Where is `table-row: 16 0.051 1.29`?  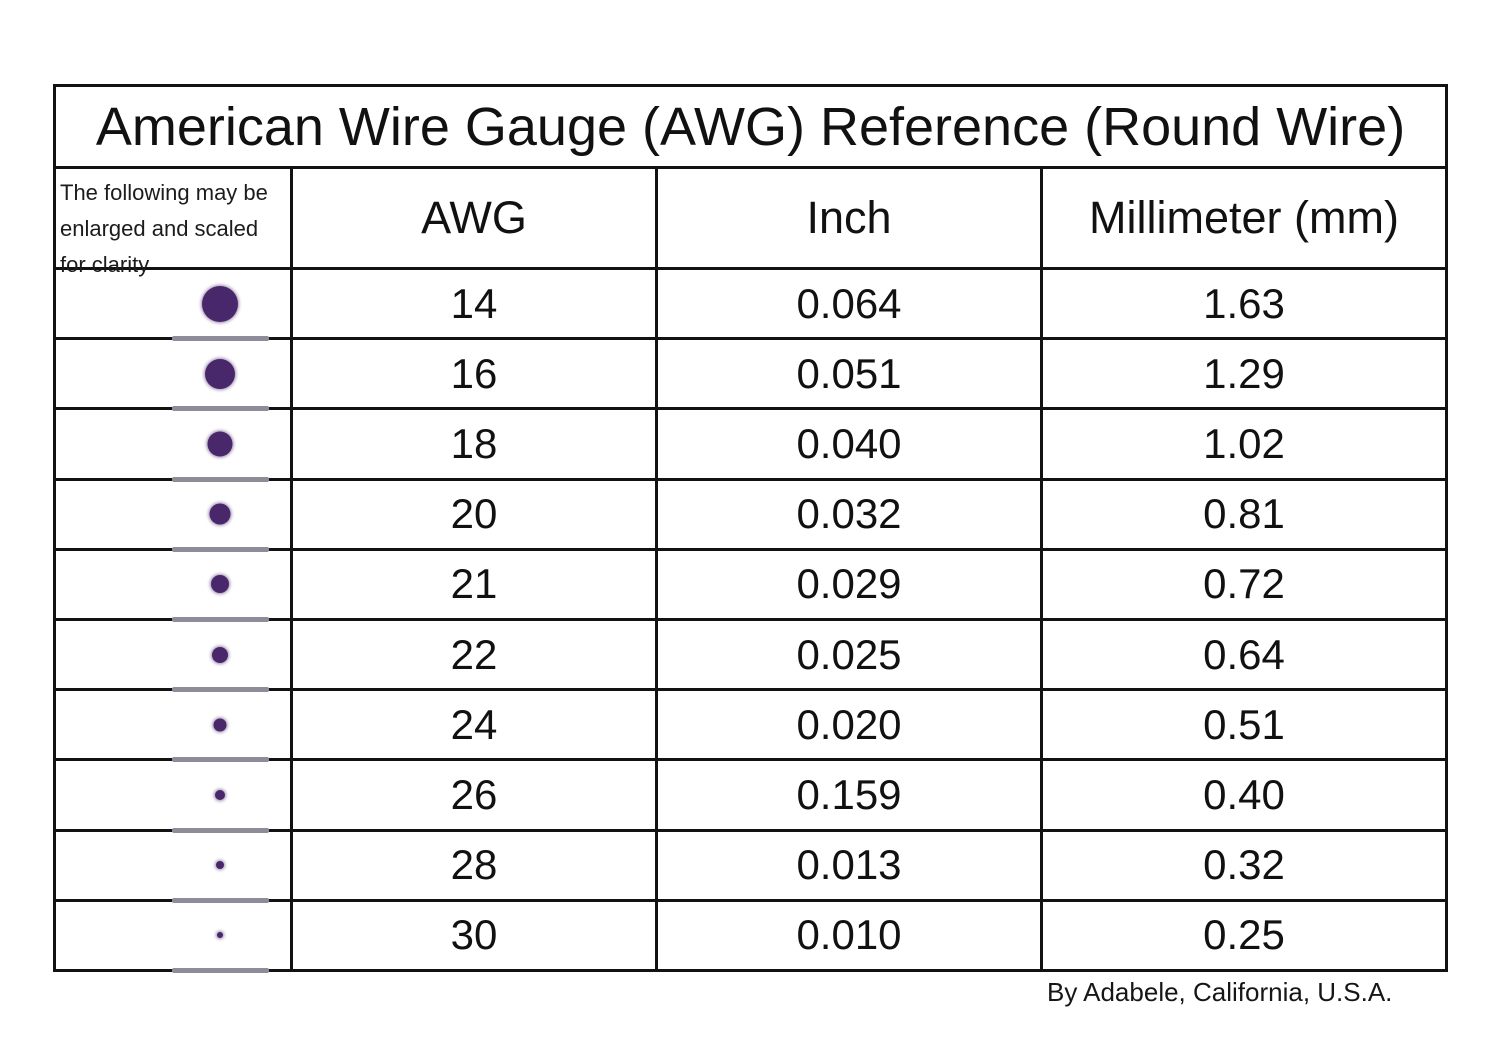
table-row: 16 0.051 1.29 is located at coordinates (750, 376).